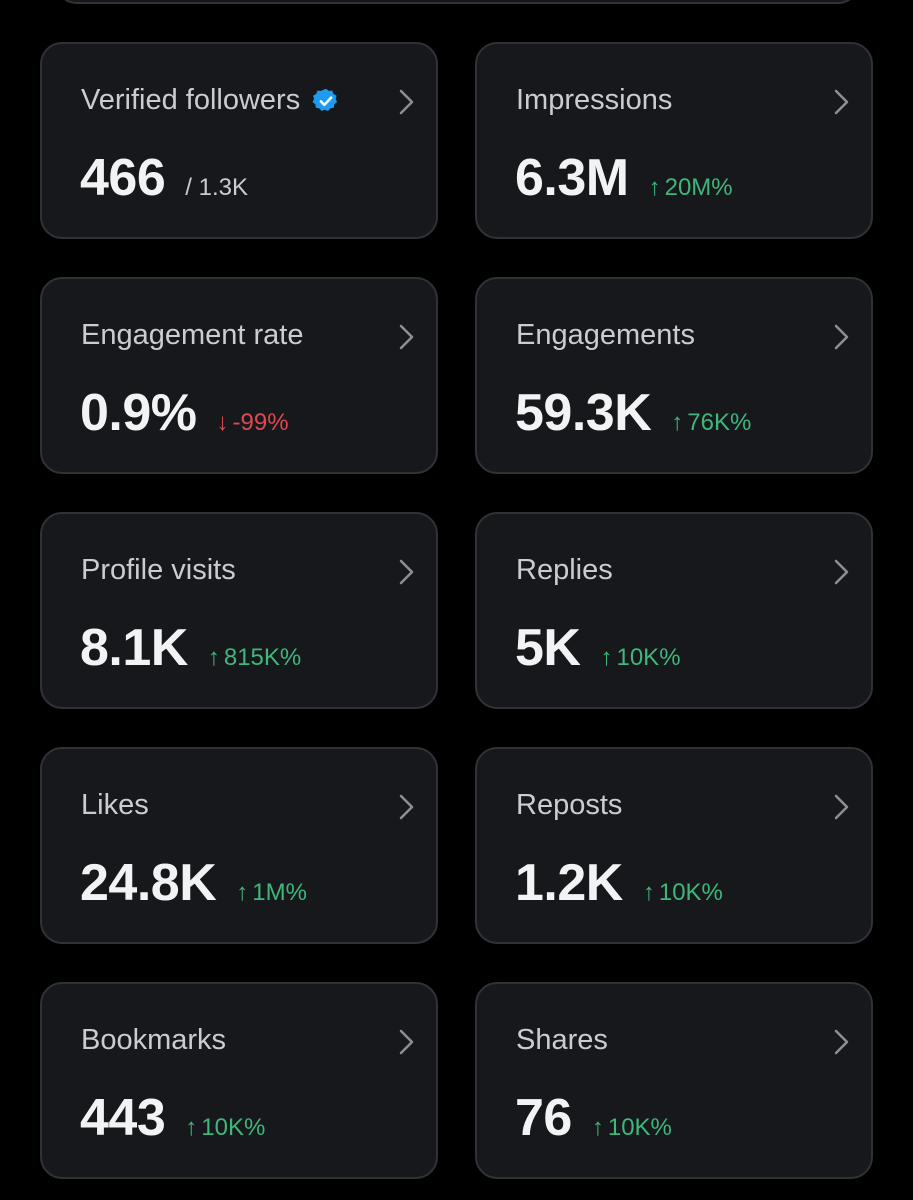  What do you see at coordinates (239, 610) in the screenshot?
I see `metric-card-profile-visits: Profile visits 8.1K ↑ 815K%` at bounding box center [239, 610].